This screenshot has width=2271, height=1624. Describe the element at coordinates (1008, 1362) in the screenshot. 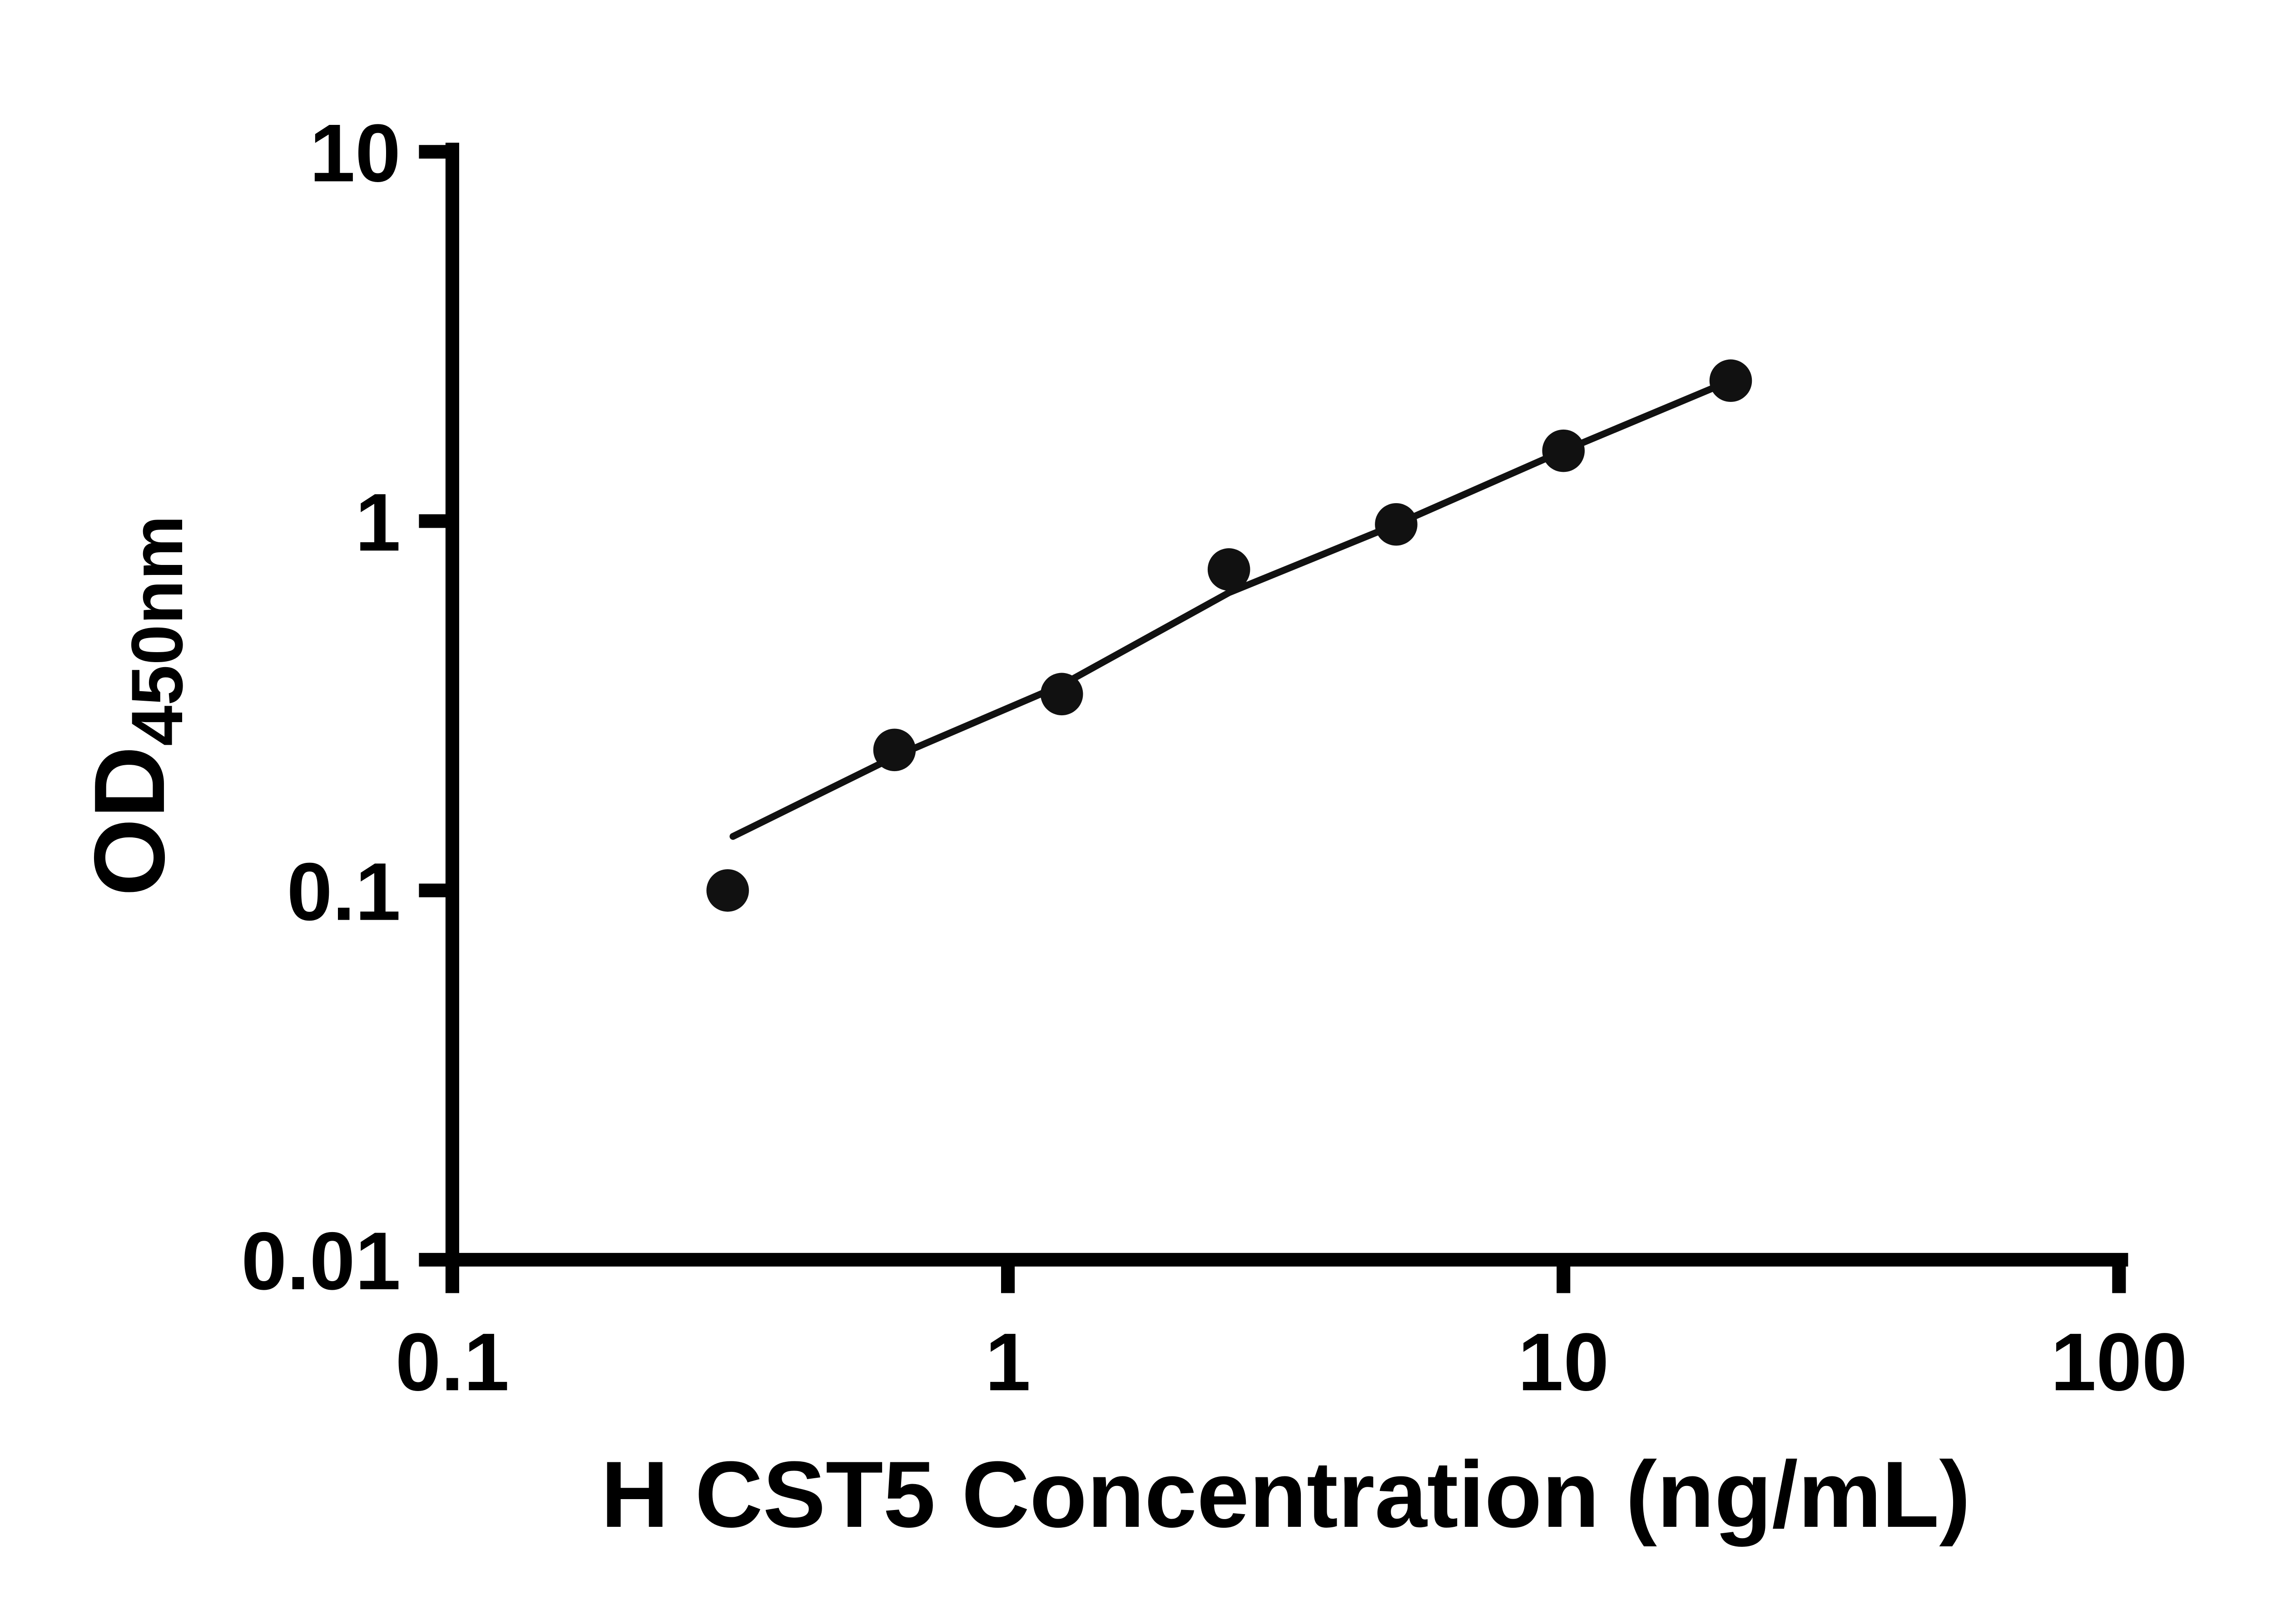

I see `x-tick-label: 1` at that location.